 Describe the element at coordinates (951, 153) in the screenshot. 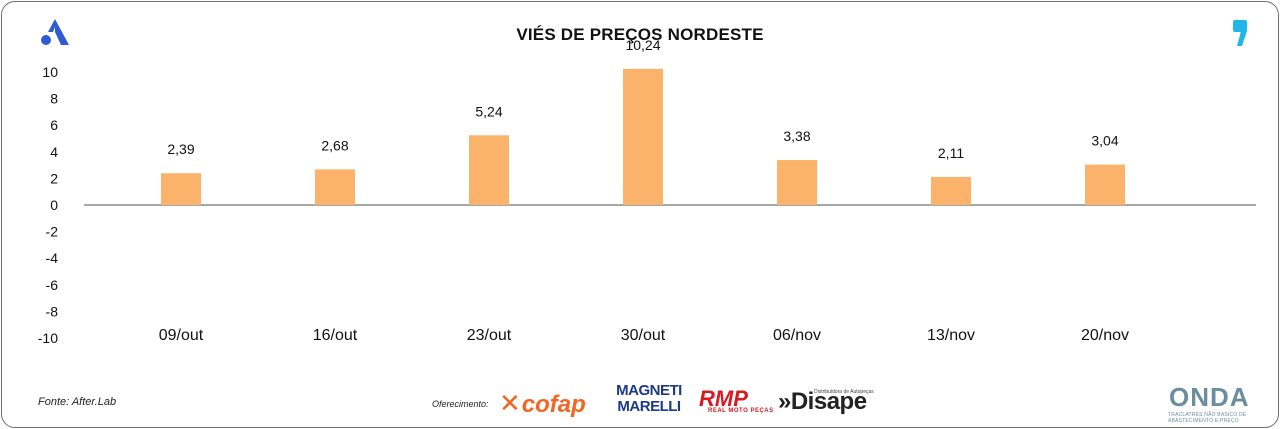

I see `data-label: 2,11` at that location.